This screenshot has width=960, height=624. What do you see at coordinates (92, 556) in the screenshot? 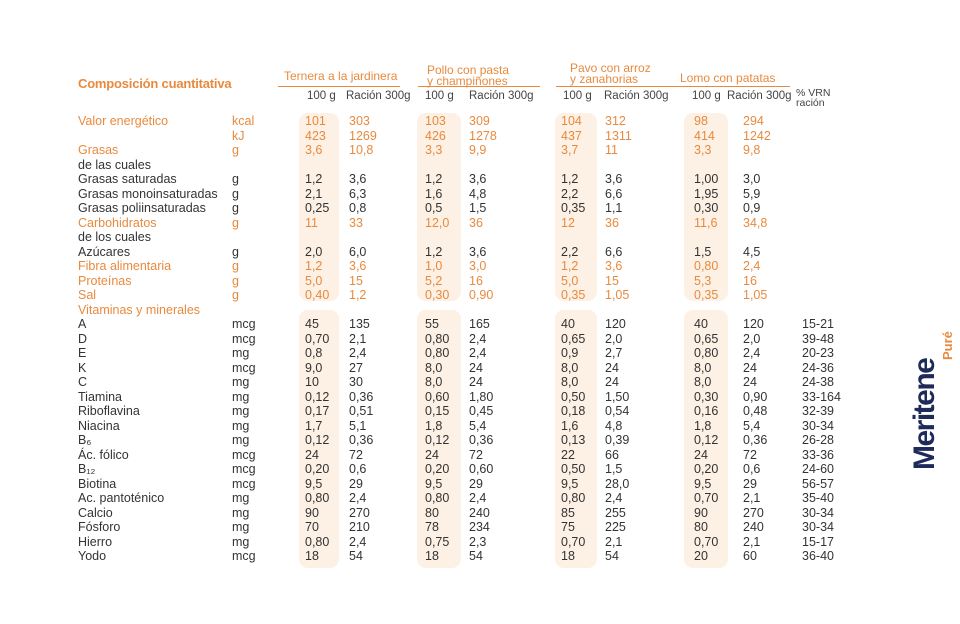
I see `row-label: Yodo` at bounding box center [92, 556].